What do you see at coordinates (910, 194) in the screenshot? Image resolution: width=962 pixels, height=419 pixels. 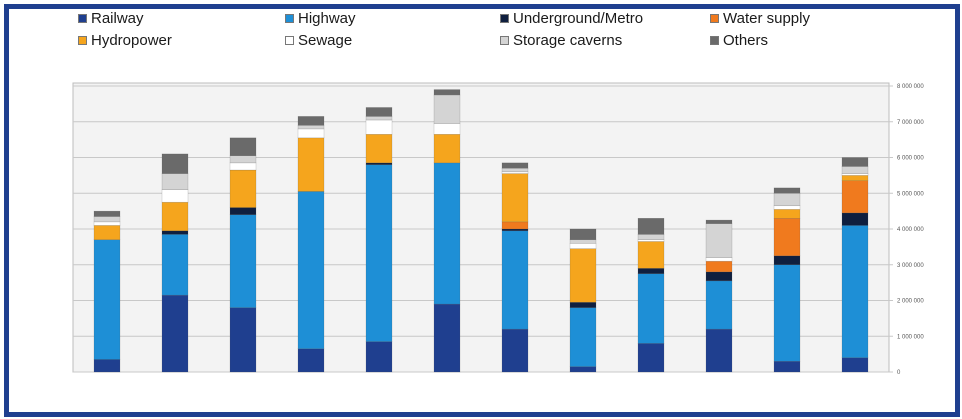 I see `y-tick-label: 5 000 000` at bounding box center [910, 194].